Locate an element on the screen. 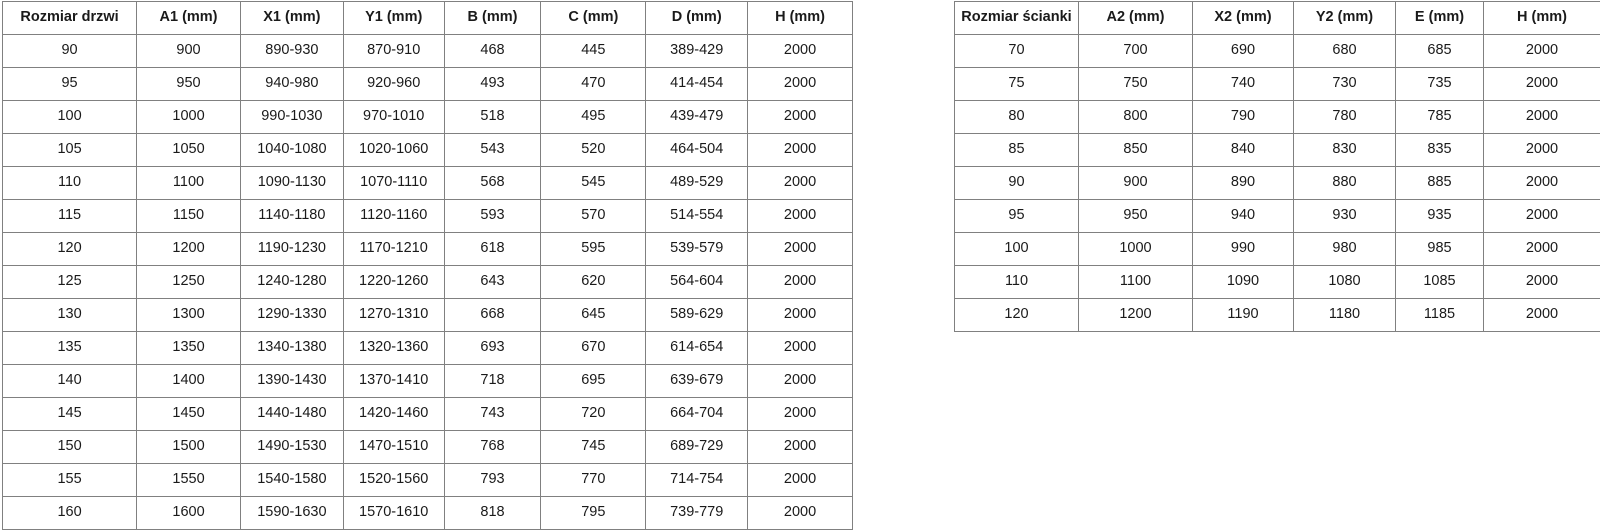 The height and width of the screenshot is (530, 1600). cell-b: 793 is located at coordinates (492, 480).